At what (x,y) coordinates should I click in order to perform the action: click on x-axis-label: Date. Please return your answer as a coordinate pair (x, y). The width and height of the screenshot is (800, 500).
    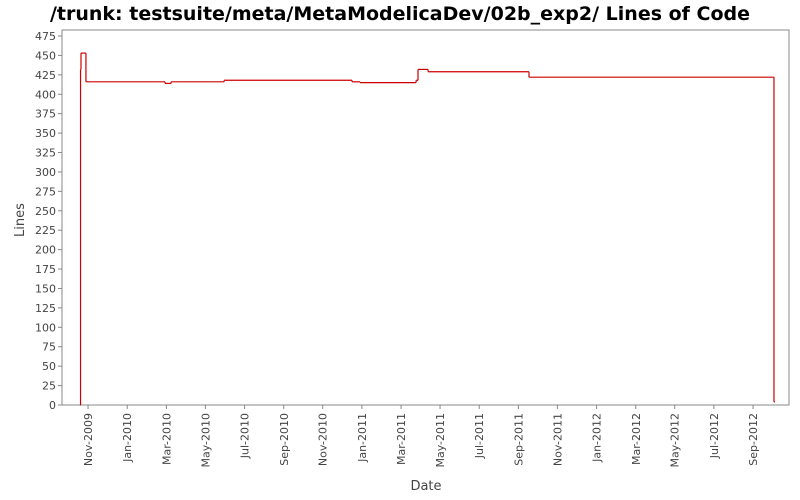
    Looking at the image, I should click on (425, 486).